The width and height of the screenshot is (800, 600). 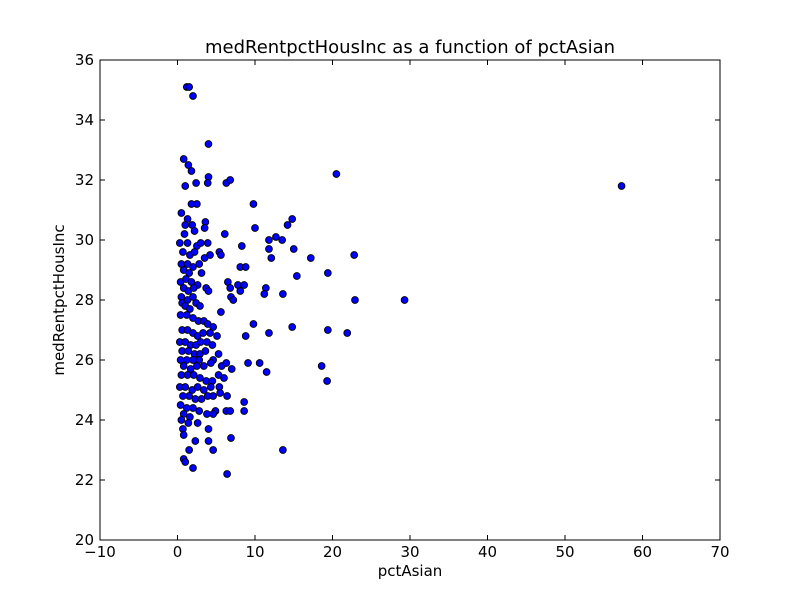 What do you see at coordinates (84, 540) in the screenshot?
I see `y-tick-label: 20` at bounding box center [84, 540].